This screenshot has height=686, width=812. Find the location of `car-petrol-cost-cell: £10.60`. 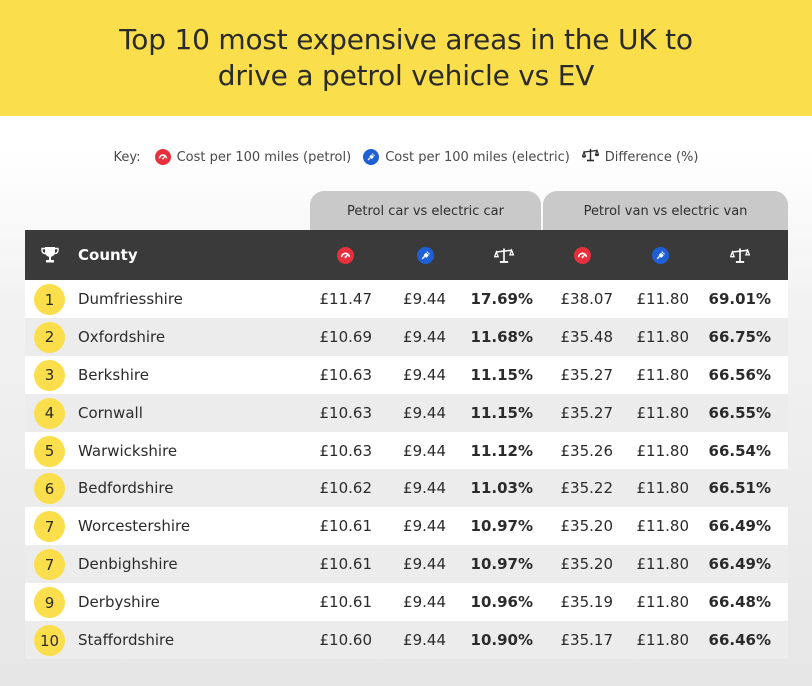

car-petrol-cost-cell: £10.60 is located at coordinates (346, 640).